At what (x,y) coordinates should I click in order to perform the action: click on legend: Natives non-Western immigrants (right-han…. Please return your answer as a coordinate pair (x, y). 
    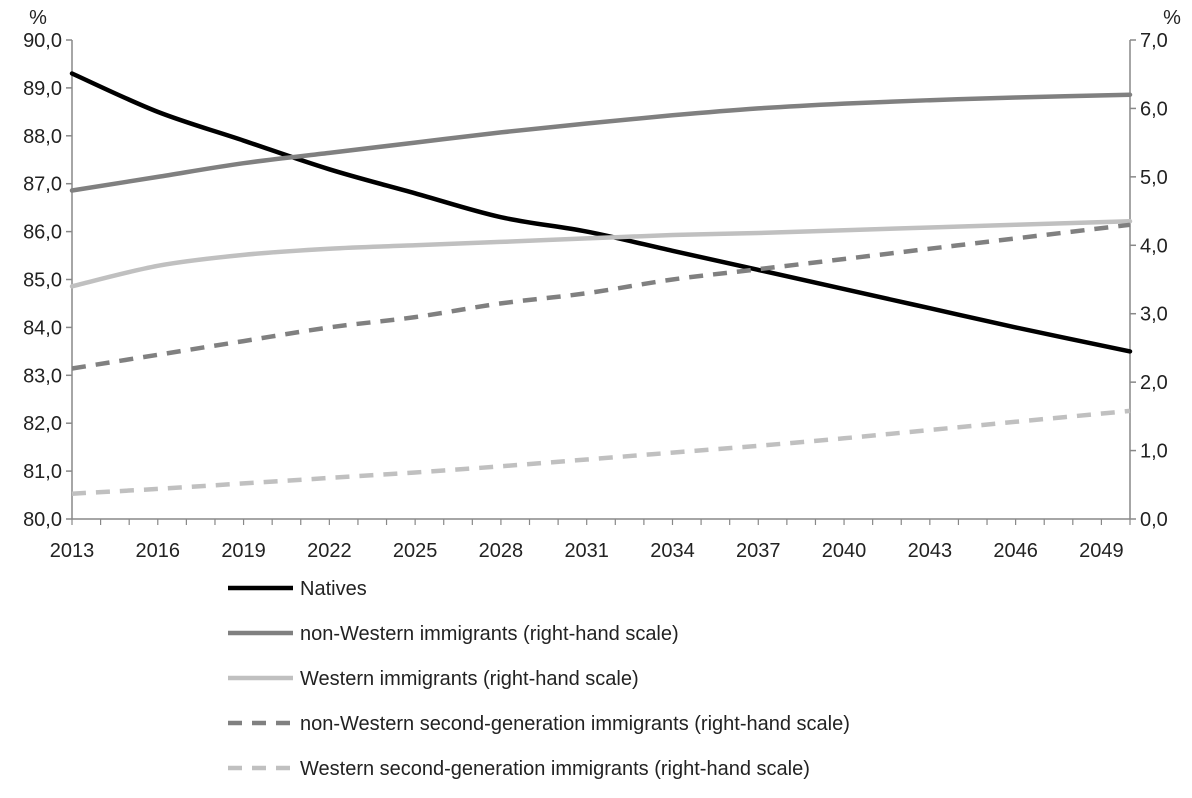
    Looking at the image, I should click on (539, 679).